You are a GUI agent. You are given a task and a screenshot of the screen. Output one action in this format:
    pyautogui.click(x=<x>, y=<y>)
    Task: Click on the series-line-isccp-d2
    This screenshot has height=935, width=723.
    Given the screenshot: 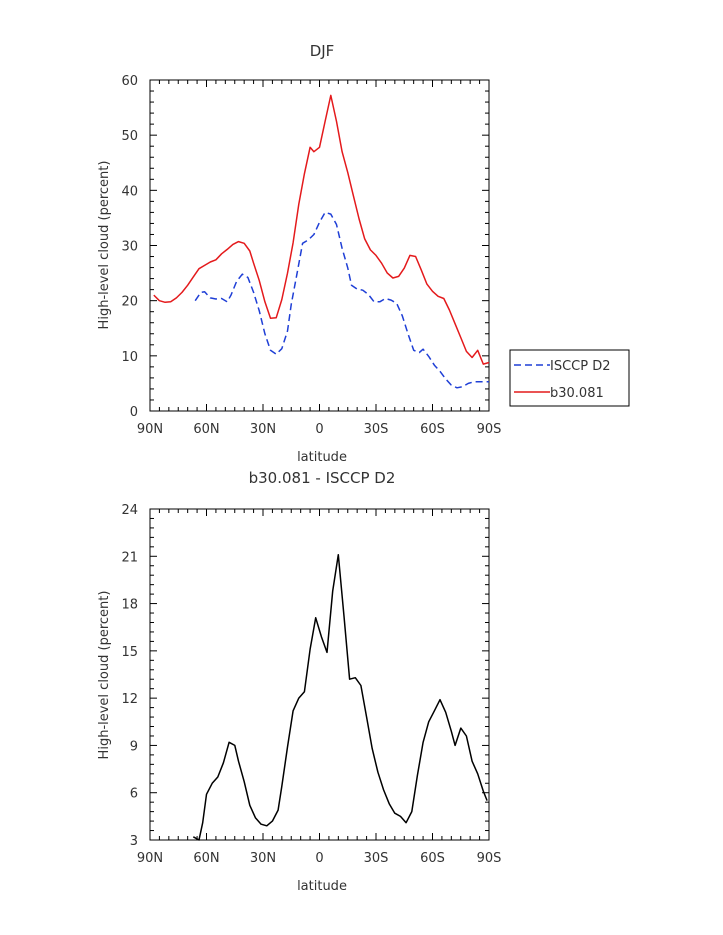 What is the action you would take?
    pyautogui.click(x=341, y=300)
    